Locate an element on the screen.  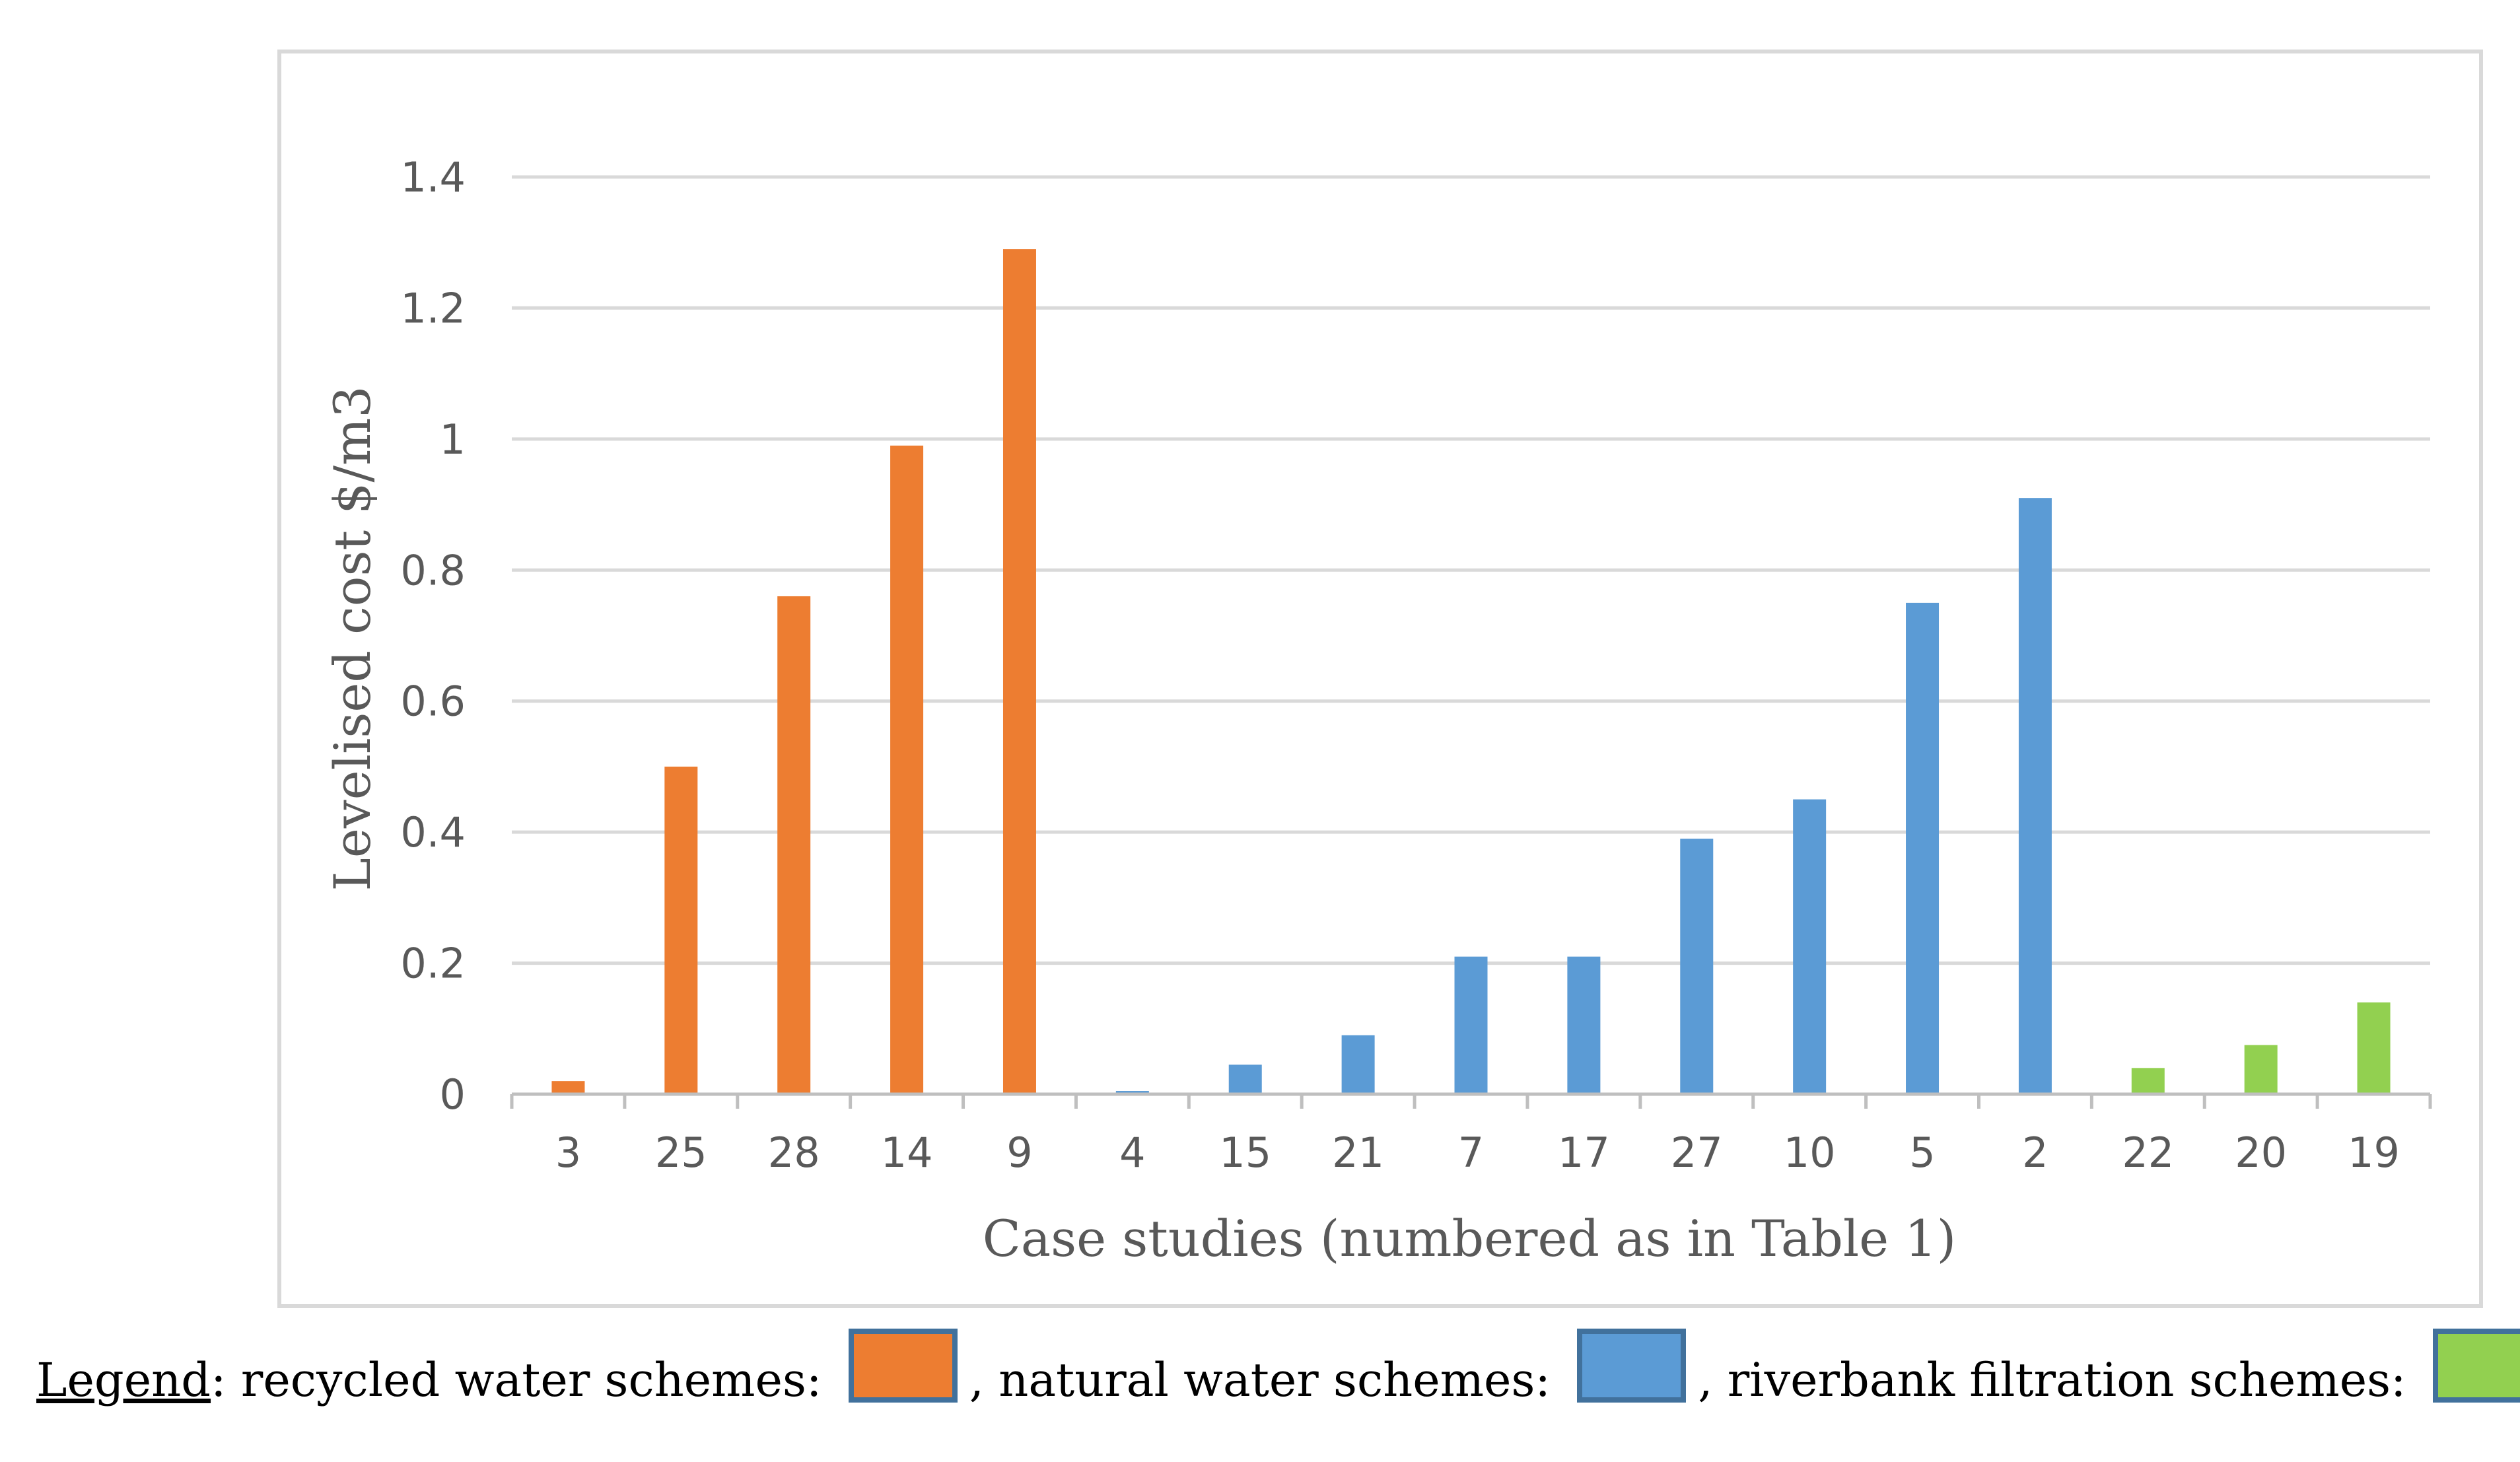
x-tick-label: 3 is located at coordinates (568, 1153).